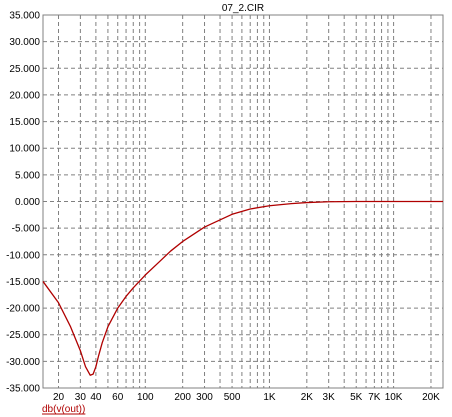 This screenshot has width=452, height=417. I want to click on legend-series-label: db(v(out)), so click(63, 409).